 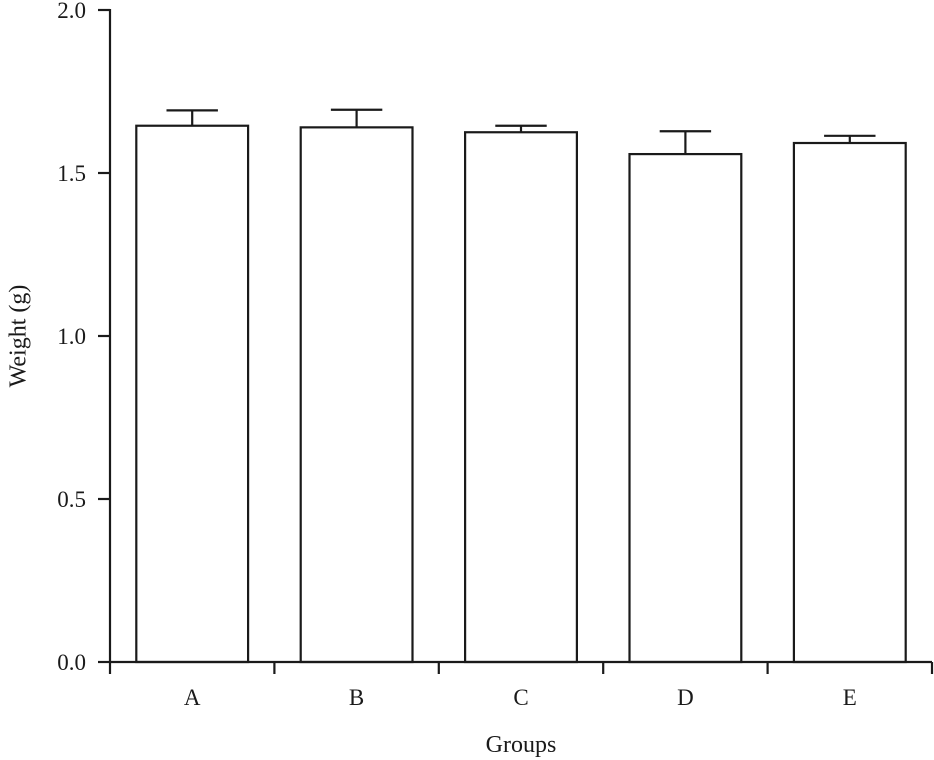 I want to click on bar-B, so click(x=356, y=395).